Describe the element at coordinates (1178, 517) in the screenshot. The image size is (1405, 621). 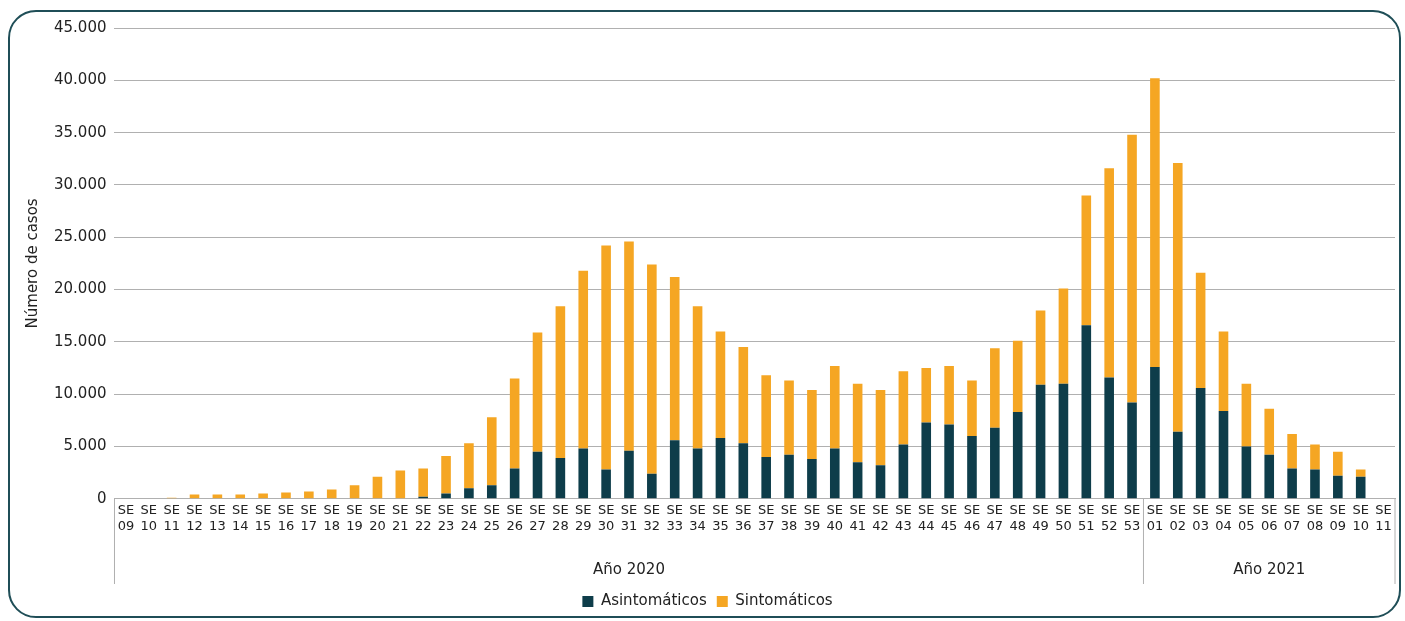
I see `x-tick-label: SE 02` at that location.